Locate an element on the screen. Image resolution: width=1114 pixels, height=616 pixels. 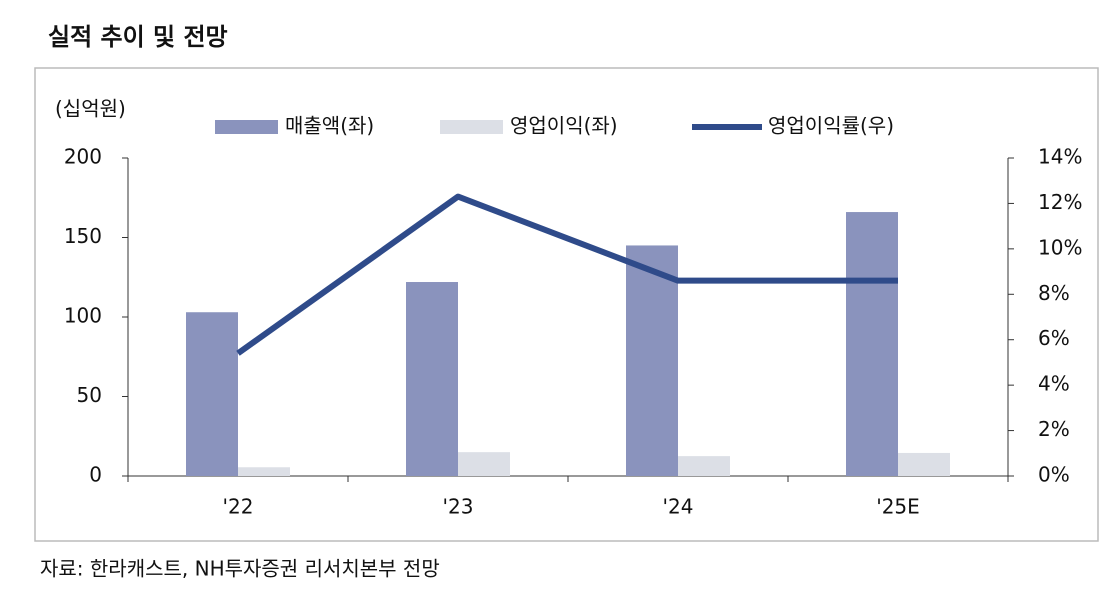
y2-tick-label: 4% is located at coordinates (1054, 384).